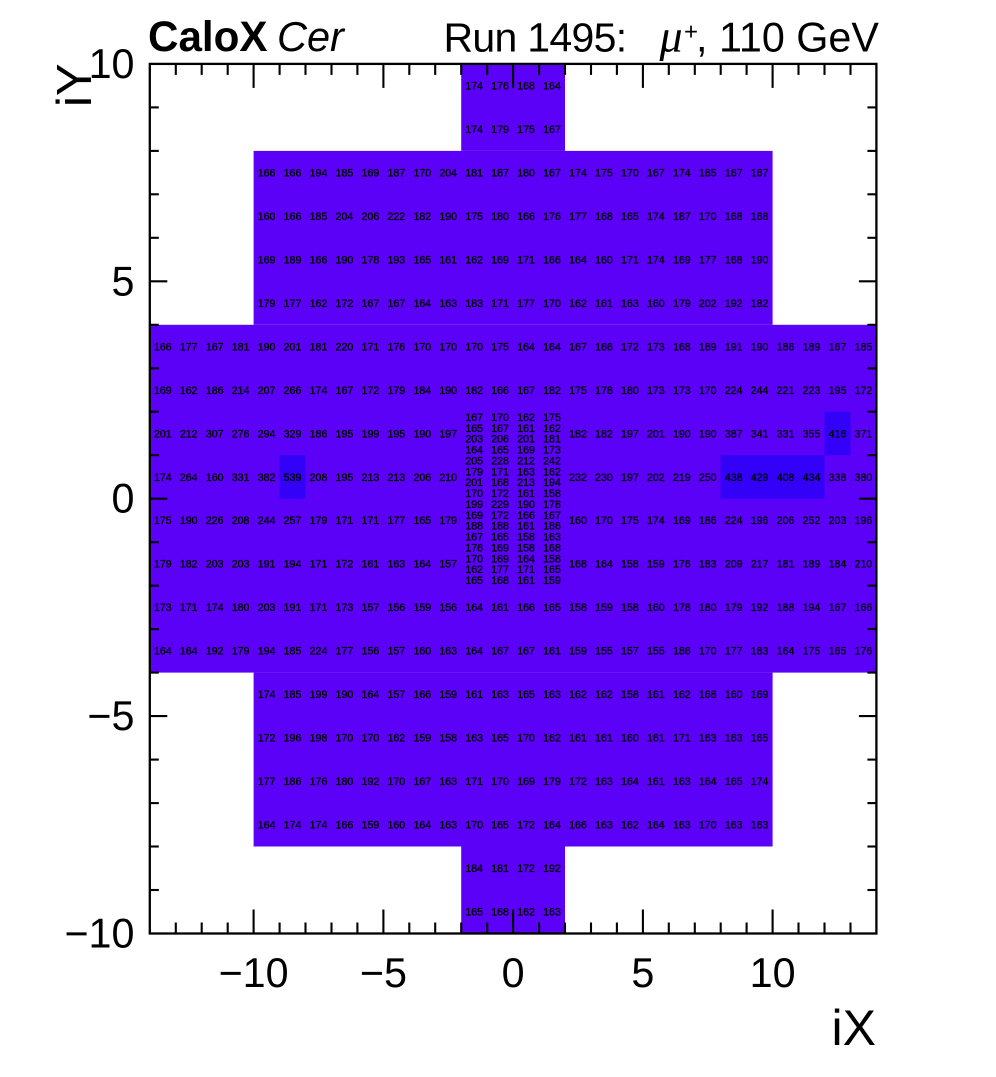  I want to click on svg-text: 191, so click(293, 608).